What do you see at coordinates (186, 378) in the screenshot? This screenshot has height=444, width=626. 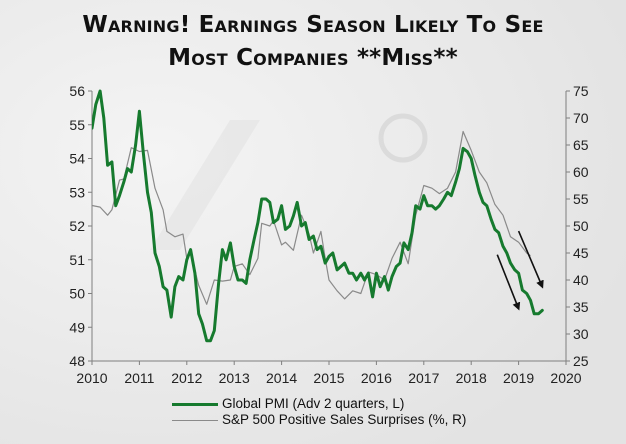 I see `x-tick-label: 2012` at bounding box center [186, 378].